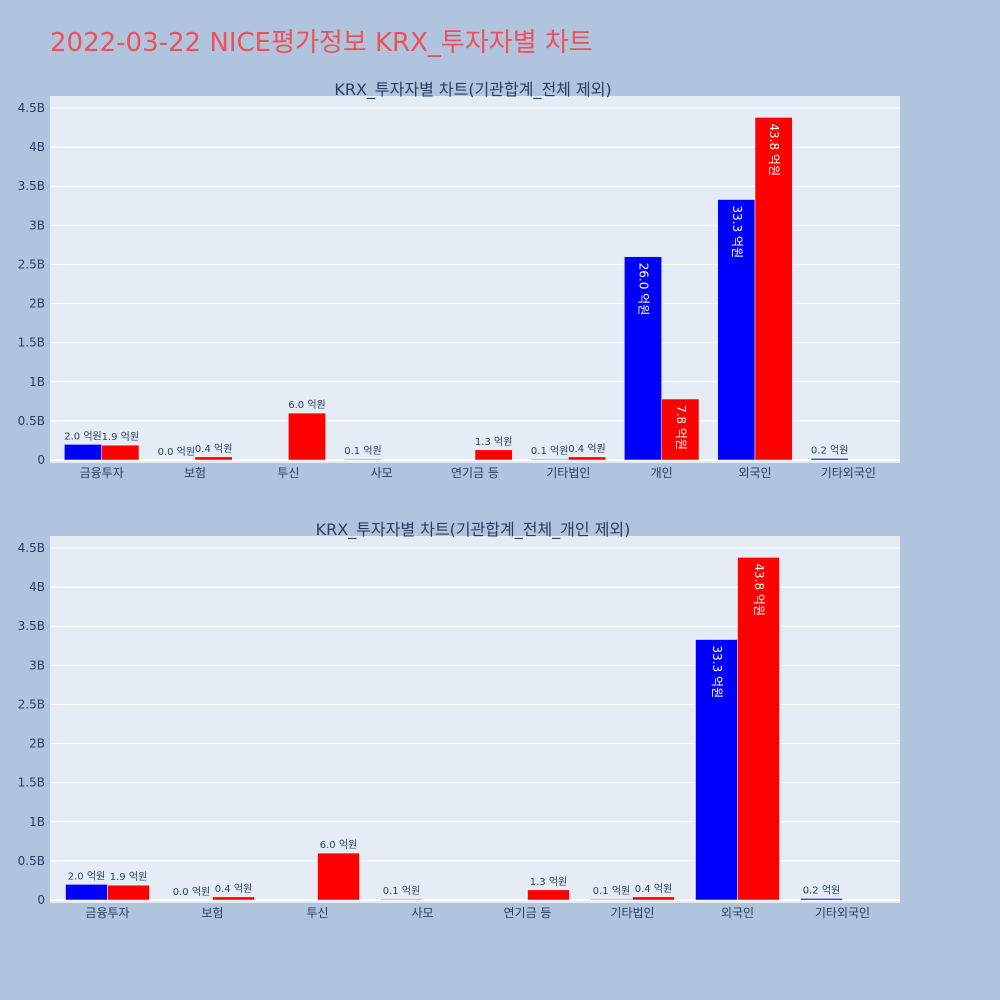 The height and width of the screenshot is (1000, 1000). What do you see at coordinates (644, 289) in the screenshot?
I see `bar-label: 26.0 억원` at bounding box center [644, 289].